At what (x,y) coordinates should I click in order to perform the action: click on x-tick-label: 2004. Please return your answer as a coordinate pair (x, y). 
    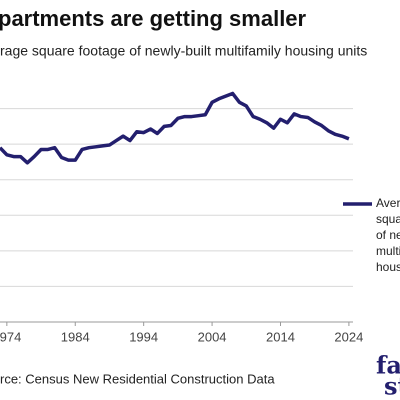
    Looking at the image, I should click on (212, 336).